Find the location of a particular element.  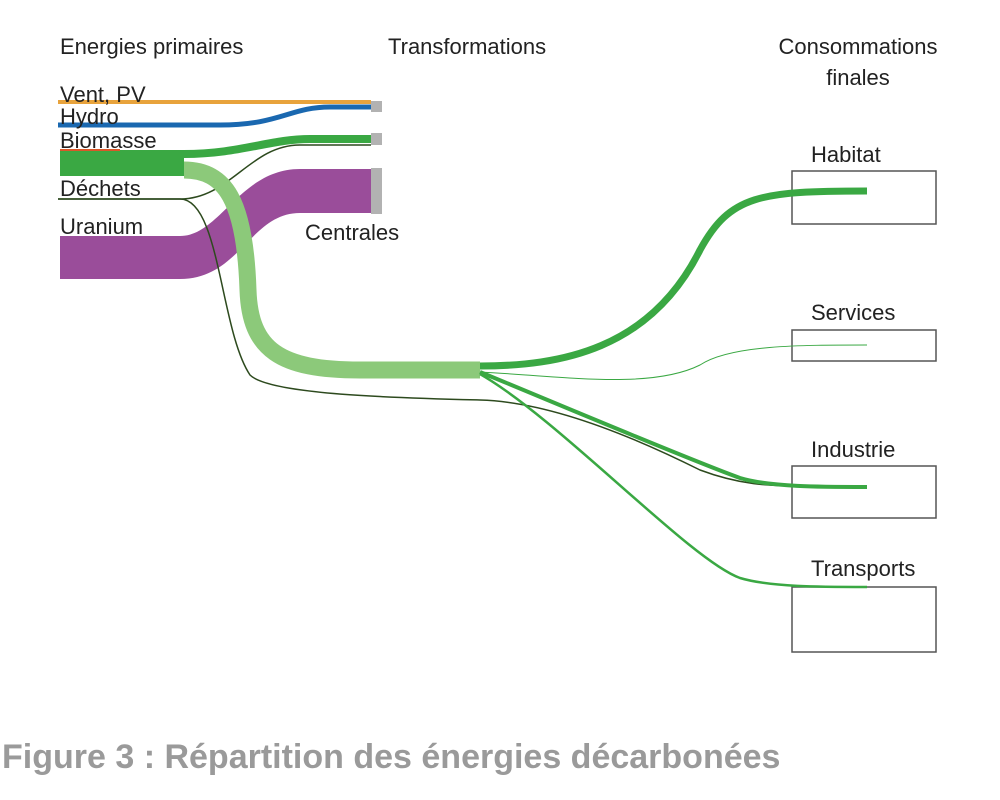

sector-box-habitat is located at coordinates (864, 197).